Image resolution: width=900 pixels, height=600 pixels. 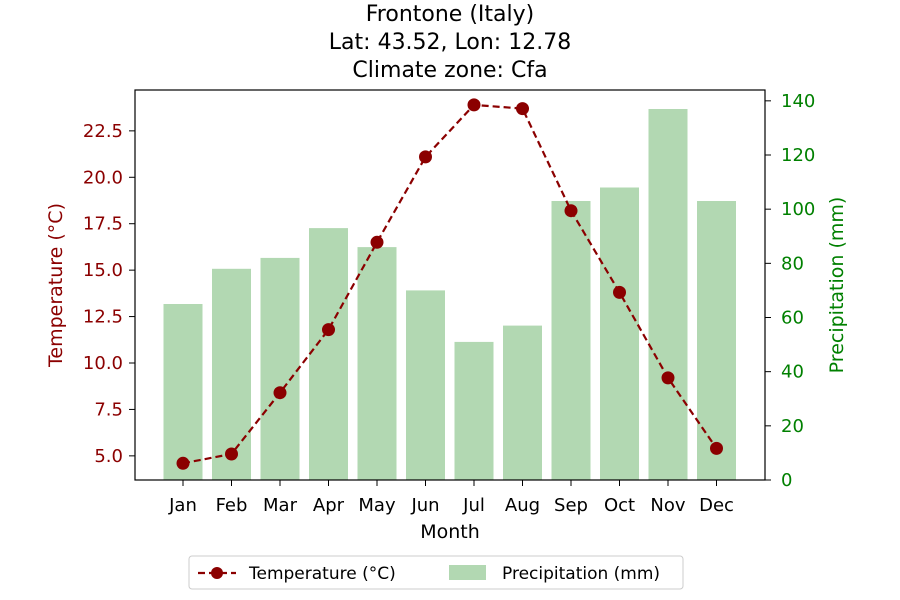 I want to click on y-right-tick-label: 80, so click(x=792, y=263).